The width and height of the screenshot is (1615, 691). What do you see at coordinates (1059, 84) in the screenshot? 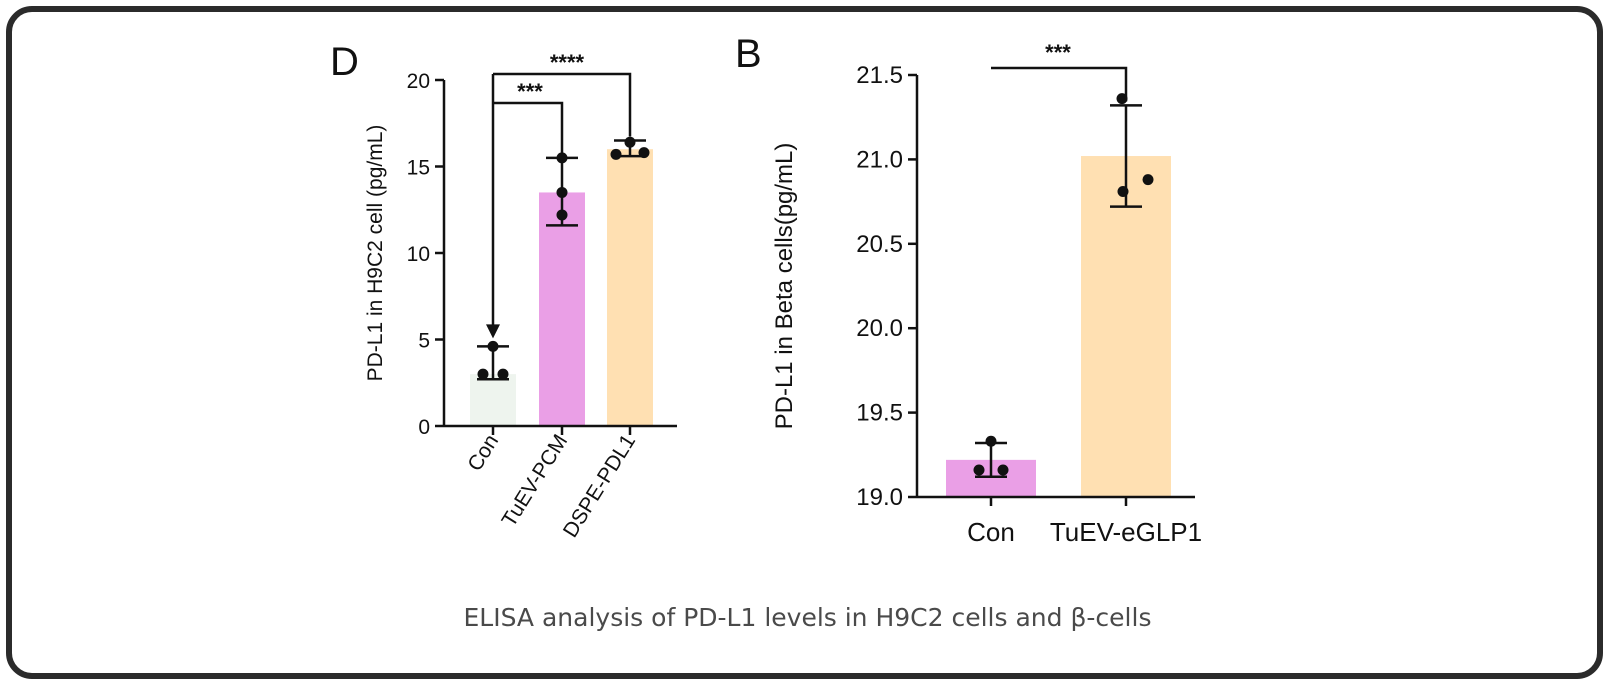
I see `panel-b-significance-bracket` at bounding box center [1059, 84].